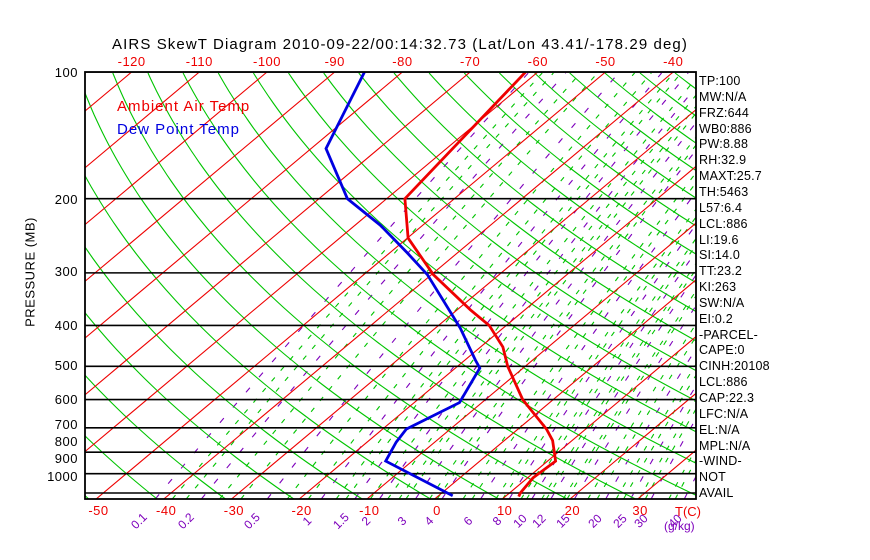  What do you see at coordinates (720, 255) in the screenshot?
I see `panel-item: SI:14.0` at bounding box center [720, 255].